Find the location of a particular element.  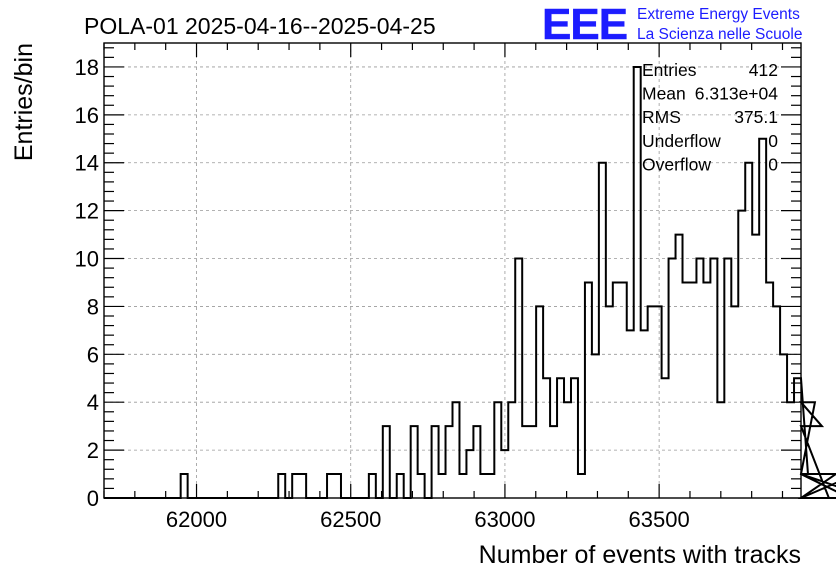

stats-value-rms: 375.1 is located at coordinates (756, 117).